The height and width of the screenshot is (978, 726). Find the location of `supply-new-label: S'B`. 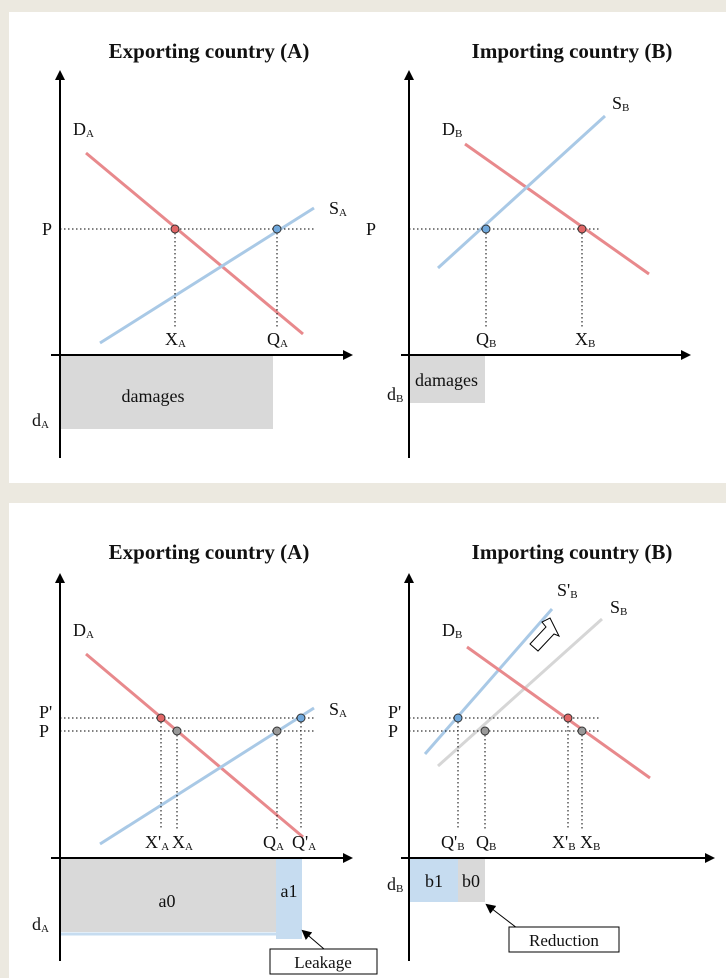

supply-new-label: S'B is located at coordinates (567, 590).